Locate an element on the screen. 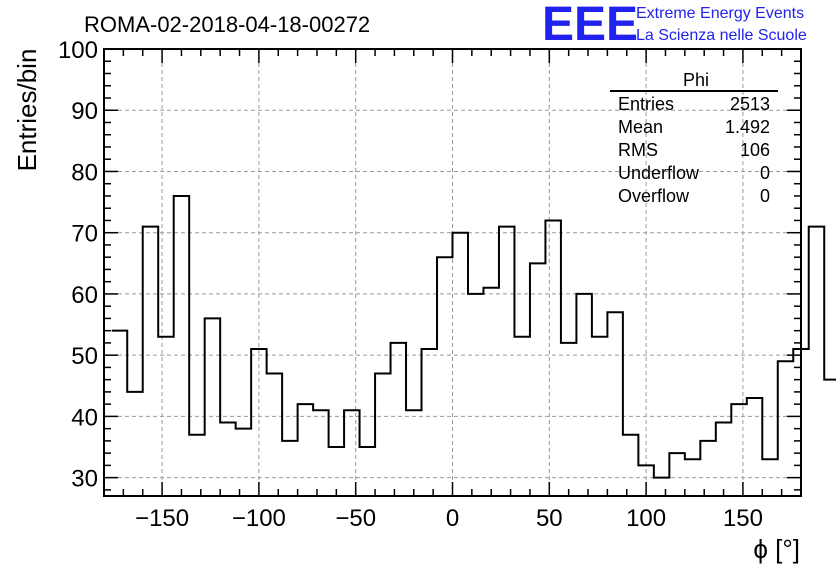  y-tick-label: 30 is located at coordinates (84, 479).